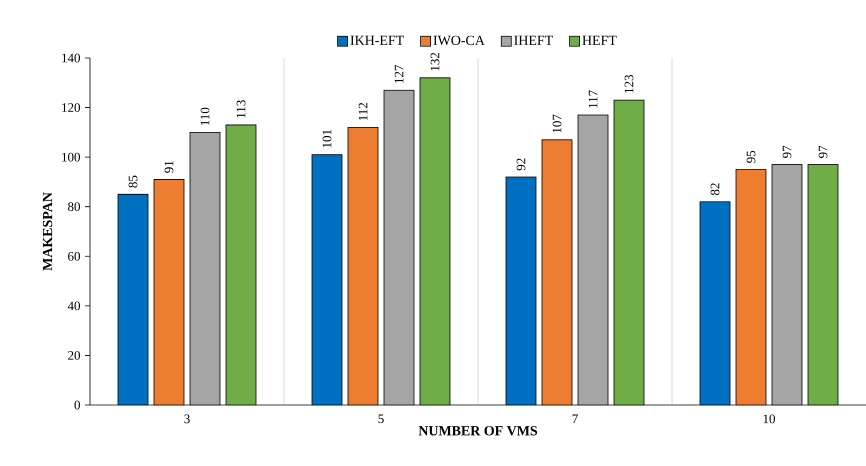 This screenshot has height=466, width=866. I want to click on y-axis-title: MAKESPAN, so click(47, 231).